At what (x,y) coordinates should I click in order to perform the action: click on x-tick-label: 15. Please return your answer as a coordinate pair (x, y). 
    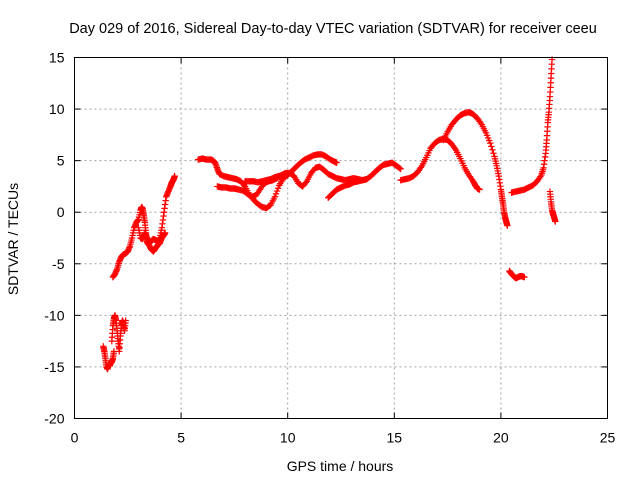
    Looking at the image, I should click on (395, 438).